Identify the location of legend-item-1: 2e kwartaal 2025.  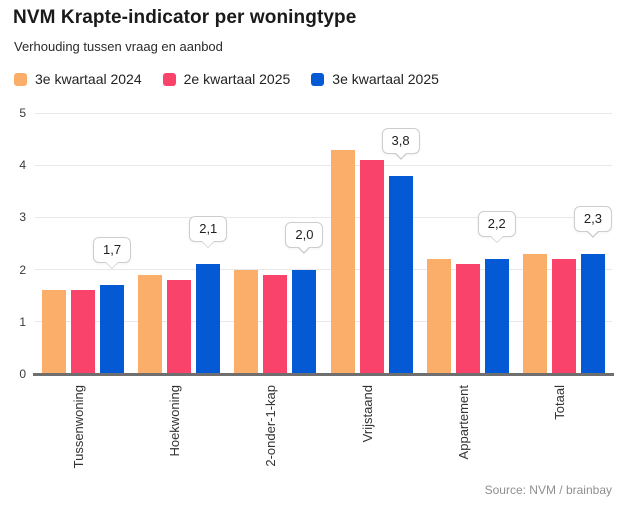
(226, 79).